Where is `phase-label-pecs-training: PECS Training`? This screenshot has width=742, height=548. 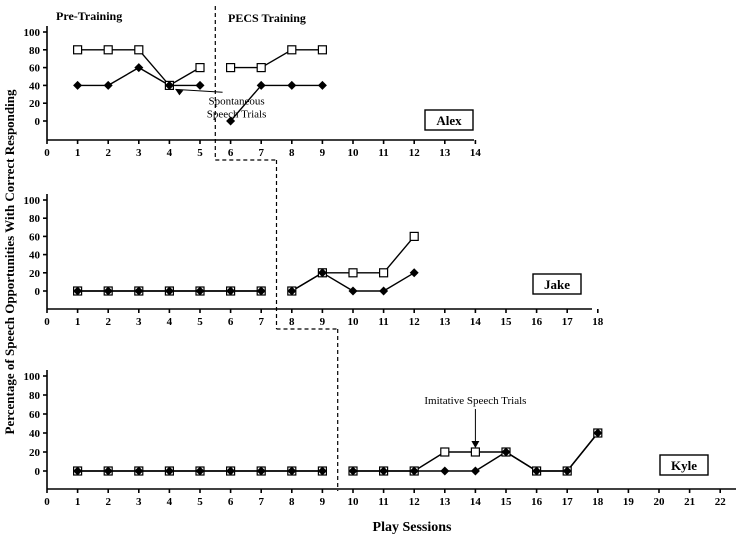 phase-label-pecs-training: PECS Training is located at coordinates (267, 18).